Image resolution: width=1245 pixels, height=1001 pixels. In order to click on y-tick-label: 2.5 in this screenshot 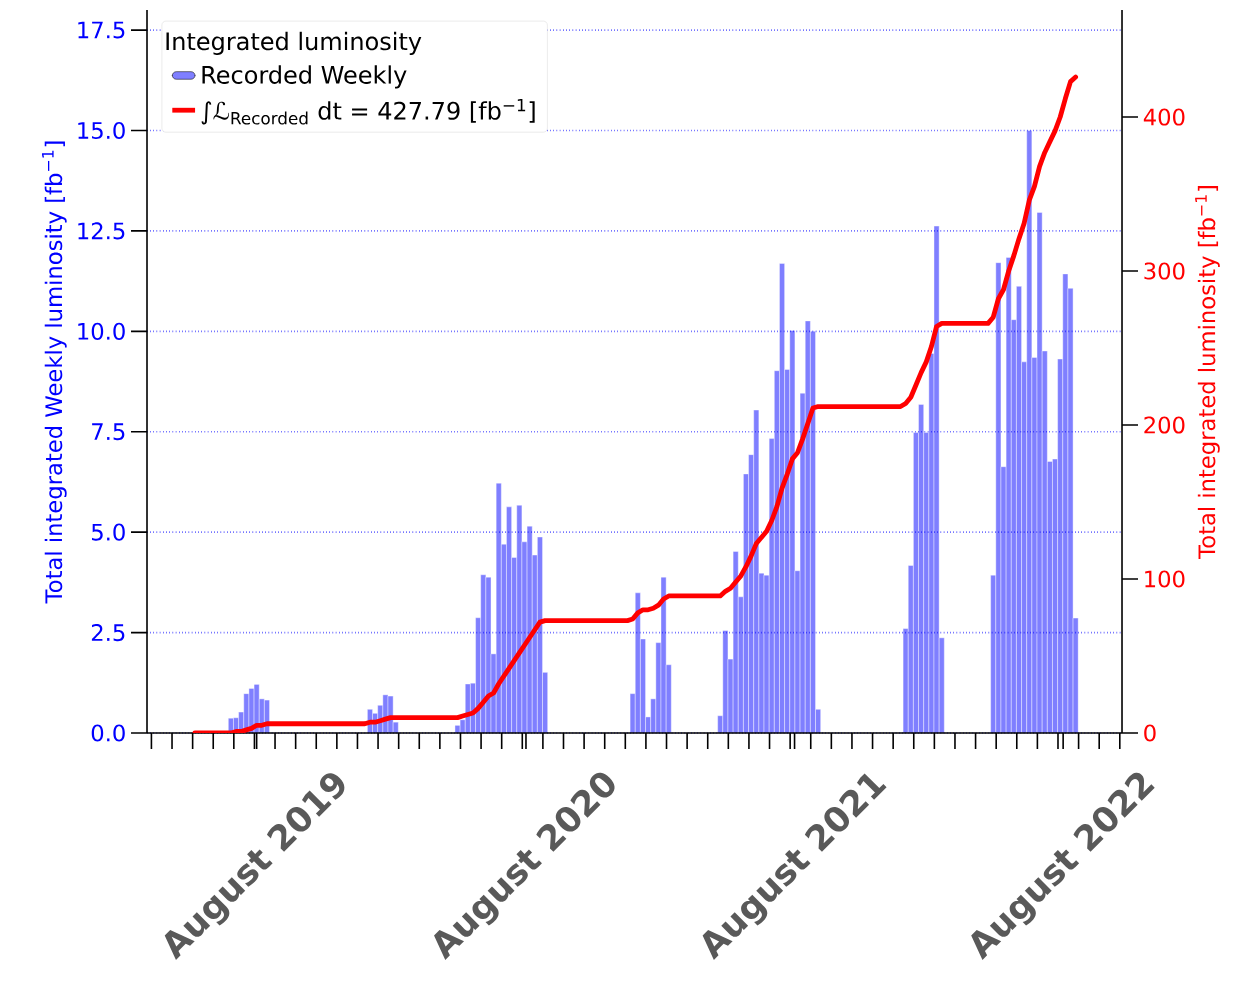, I will do `click(108, 633)`.